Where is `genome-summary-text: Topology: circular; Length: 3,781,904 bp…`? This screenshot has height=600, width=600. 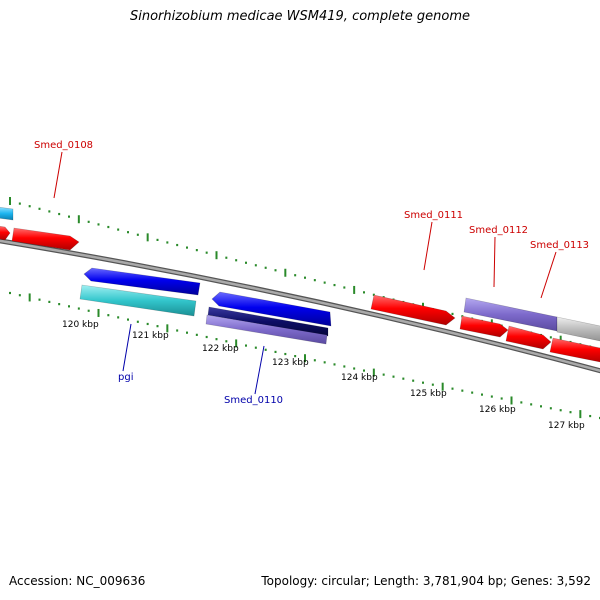 genome-summary-text: Topology: circular; Length: 3,781,904 bp… is located at coordinates (426, 581).